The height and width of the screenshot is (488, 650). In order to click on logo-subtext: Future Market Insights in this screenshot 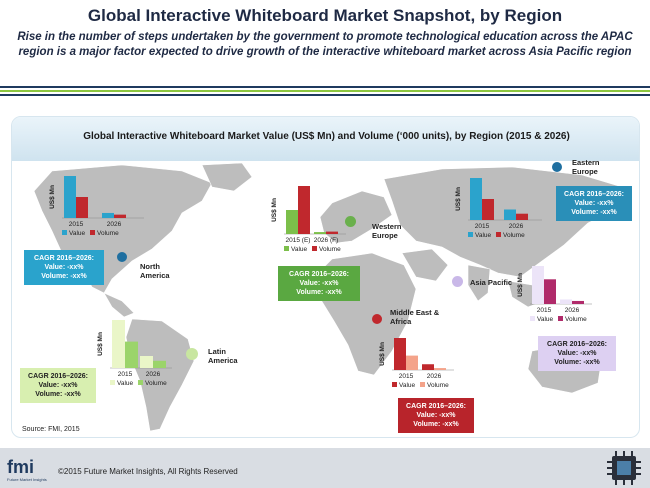, I will do `click(27, 479)`.